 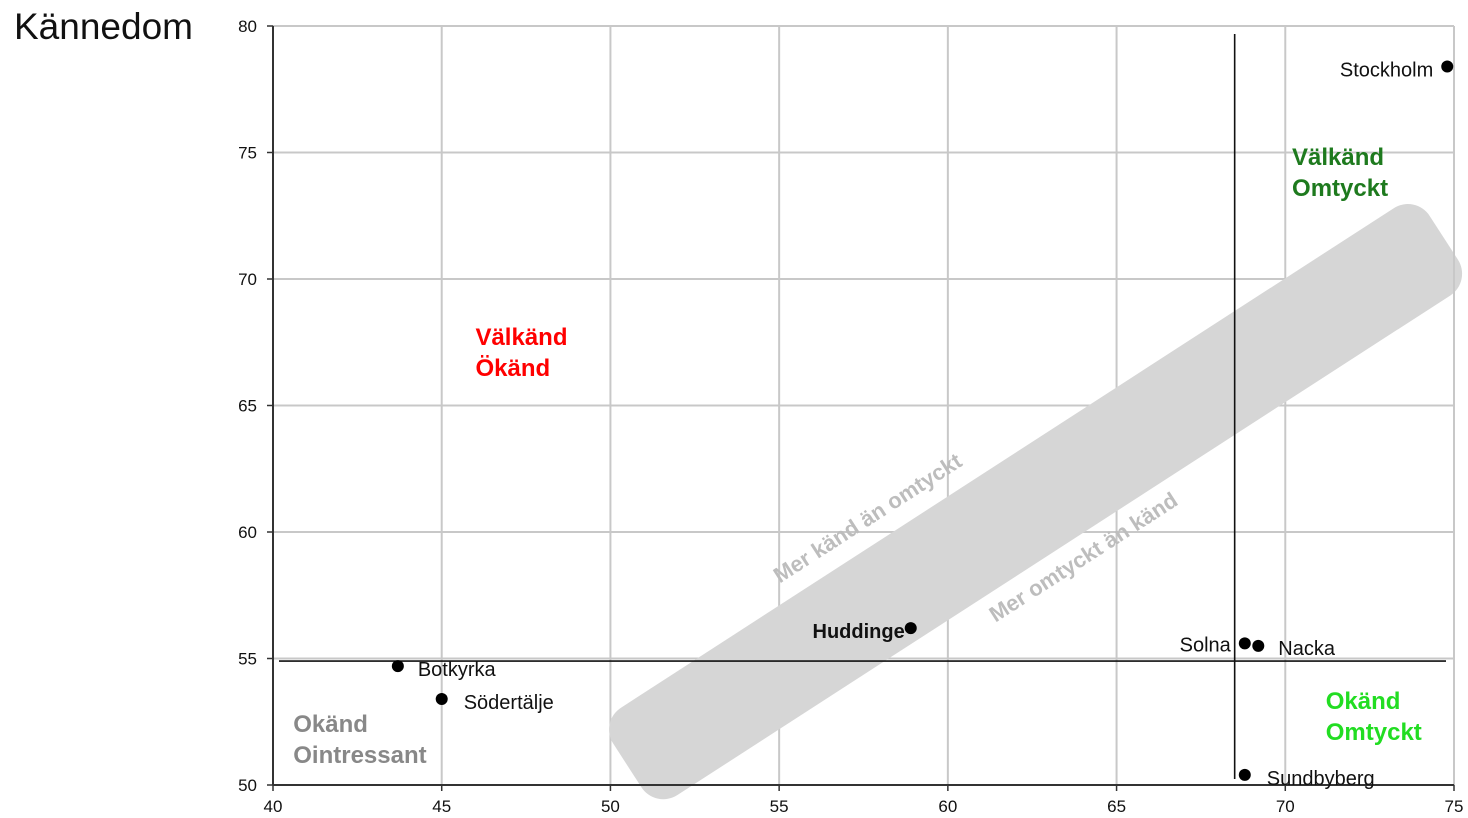 I want to click on quadrant-label-line: Ökänd, so click(x=512, y=368).